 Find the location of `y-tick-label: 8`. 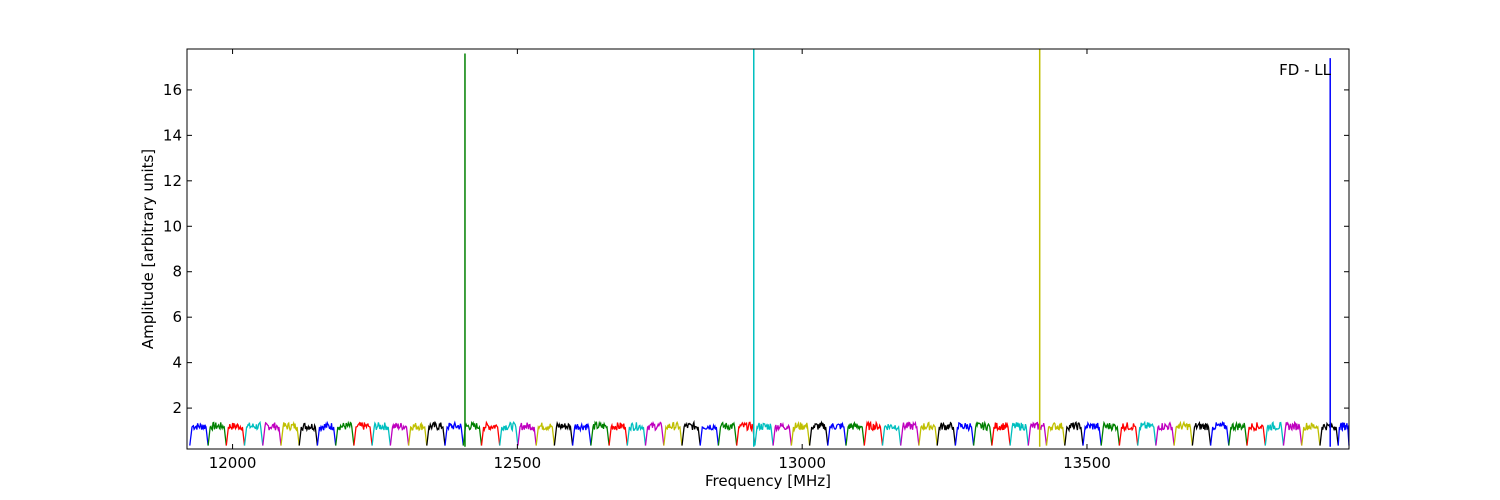

y-tick-label: 8 is located at coordinates (177, 272).